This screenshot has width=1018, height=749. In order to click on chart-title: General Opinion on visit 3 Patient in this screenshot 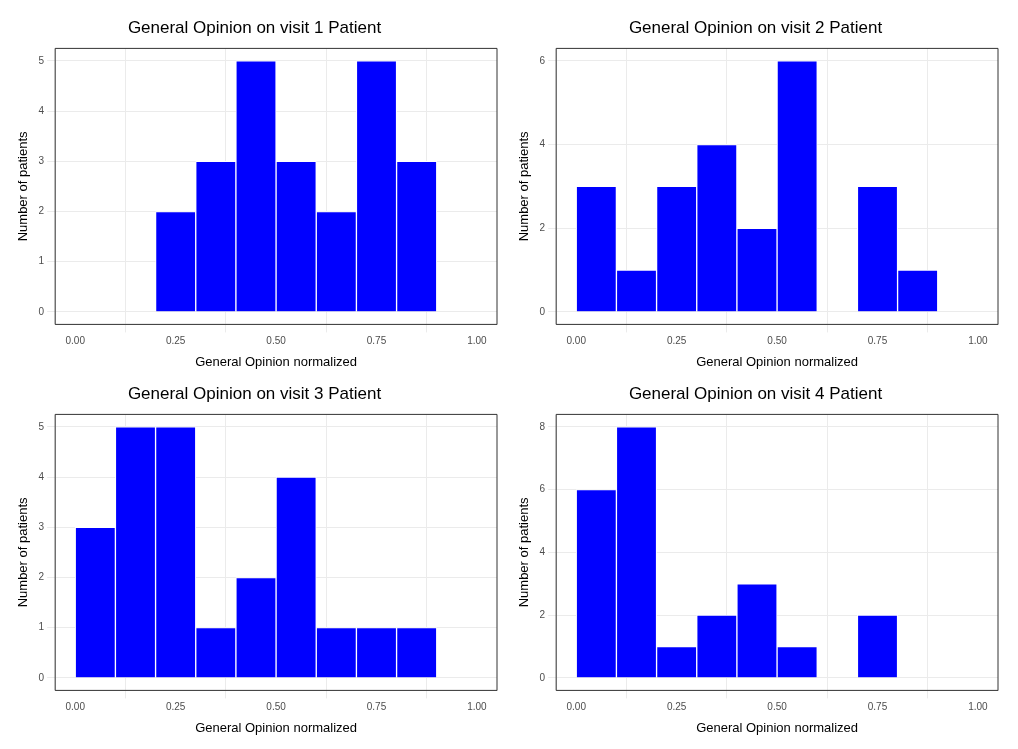, I will do `click(254, 393)`.